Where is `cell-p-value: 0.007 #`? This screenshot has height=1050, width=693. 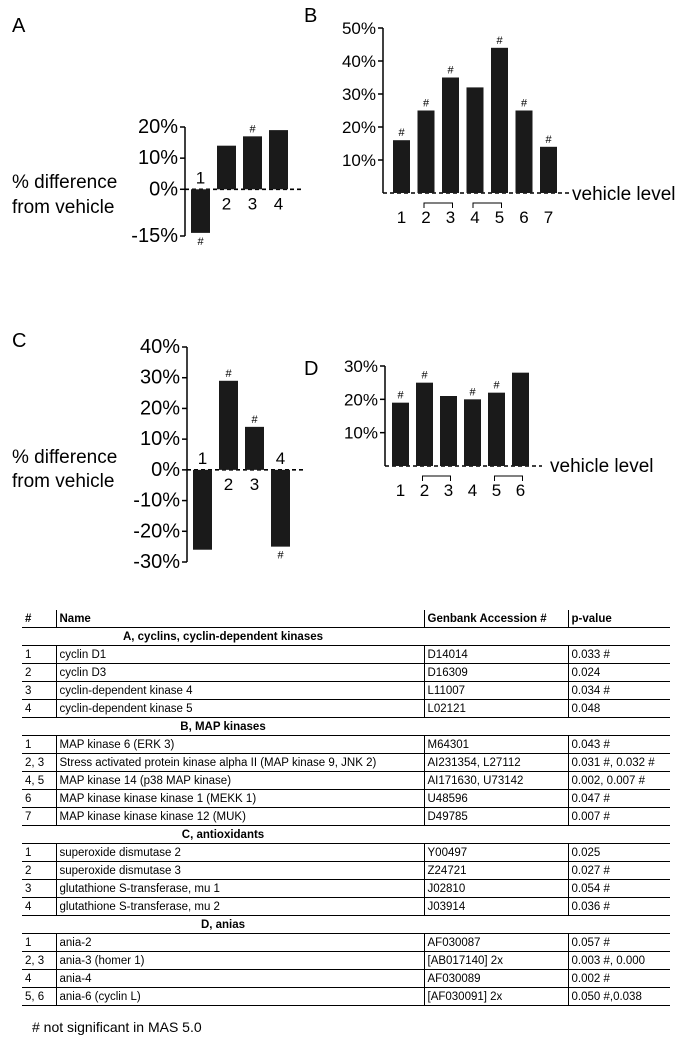
cell-p-value: 0.007 # is located at coordinates (618, 816).